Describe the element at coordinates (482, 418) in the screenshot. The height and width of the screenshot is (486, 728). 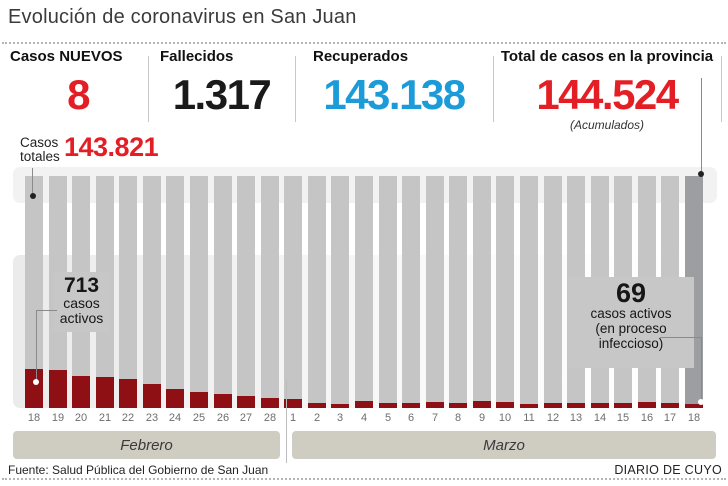
I see `x-axis-day-label: 9` at that location.